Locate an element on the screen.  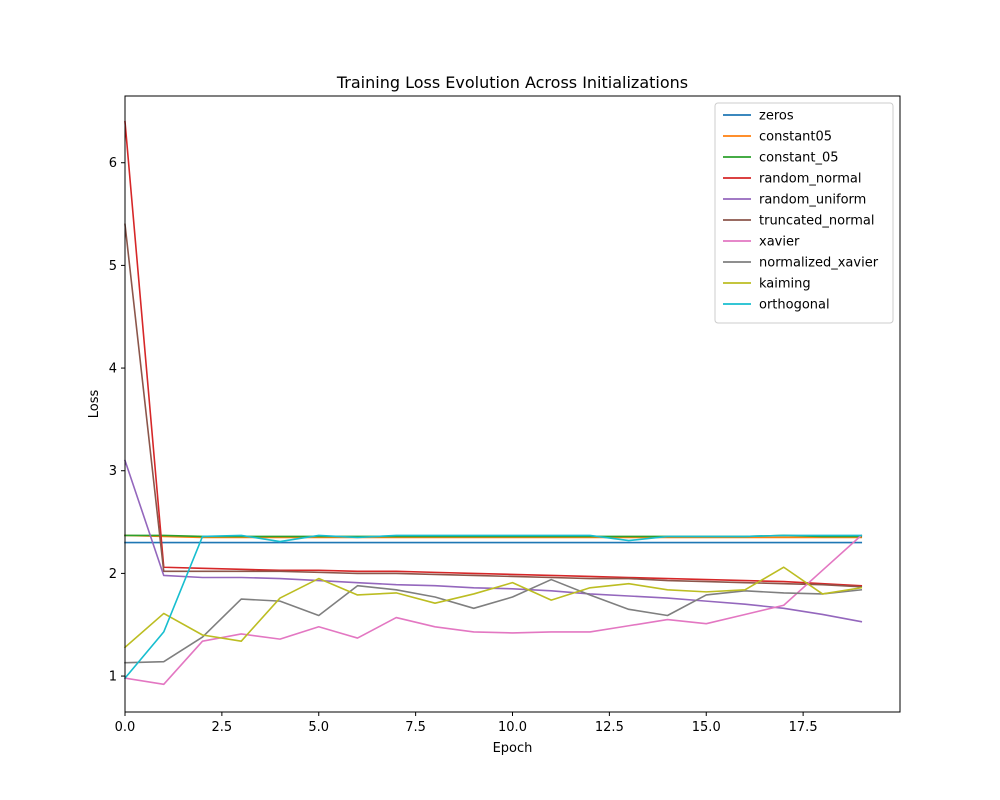
y-tick-label: 3 is located at coordinates (113, 471).